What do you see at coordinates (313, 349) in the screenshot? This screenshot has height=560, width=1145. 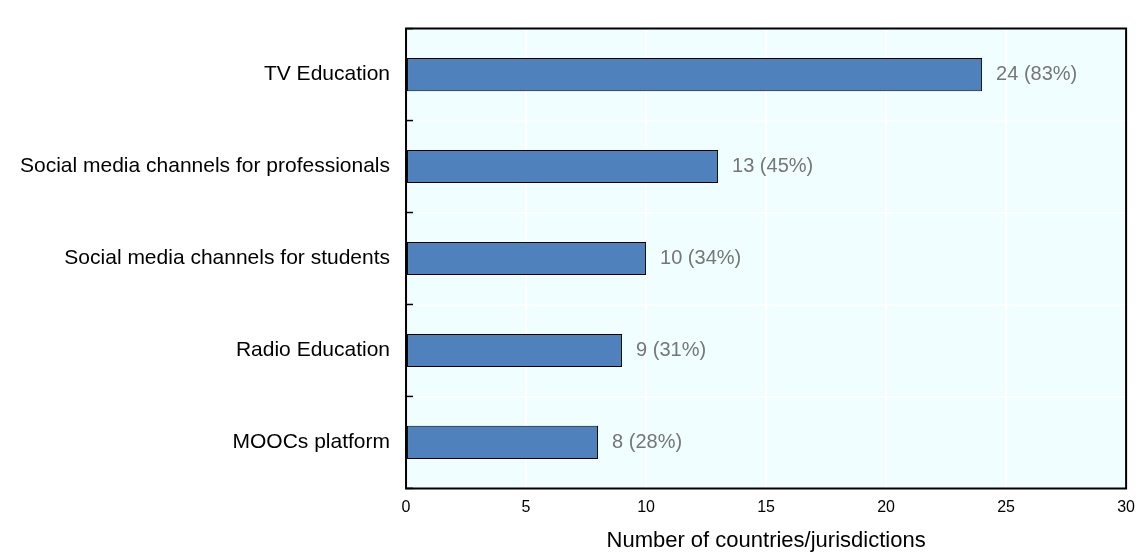 I see `y-tick-label: Radio Education` at bounding box center [313, 349].